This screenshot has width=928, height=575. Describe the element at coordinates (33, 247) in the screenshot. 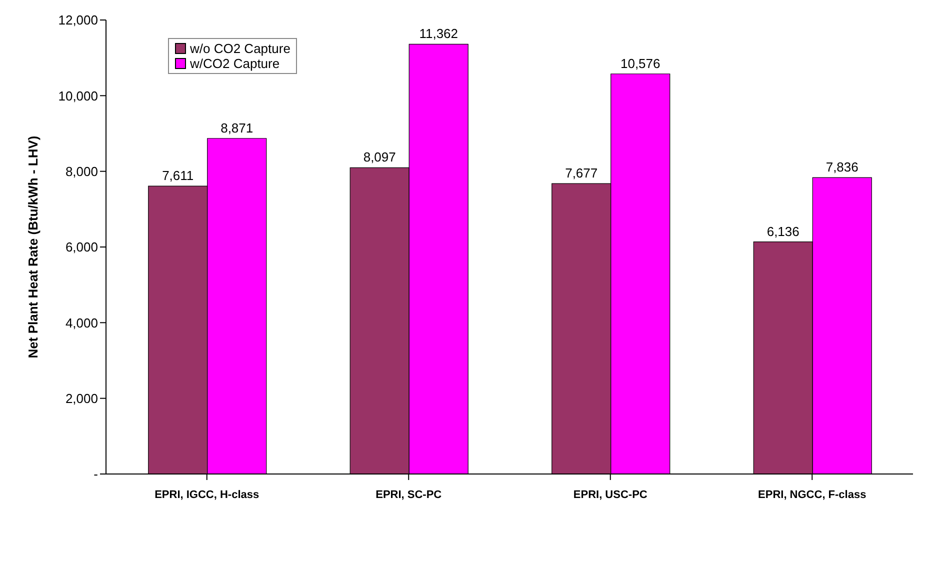

I see `y-axis-title: Net Plant Heat Rate (Btu/kWh - LHV)` at that location.